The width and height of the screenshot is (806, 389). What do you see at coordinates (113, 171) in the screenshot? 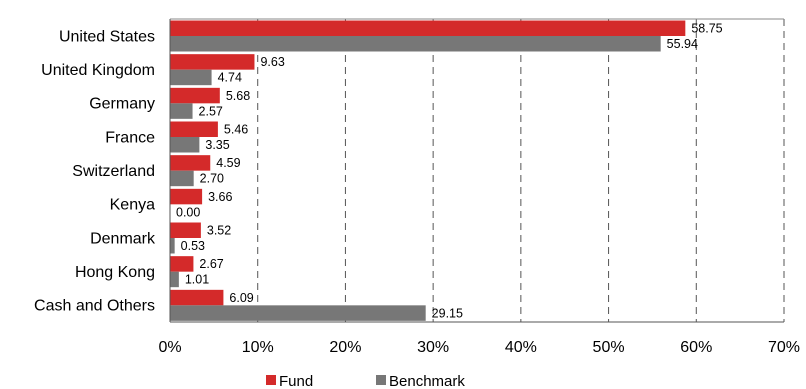
I see `category-label: Switzerland` at bounding box center [113, 171].